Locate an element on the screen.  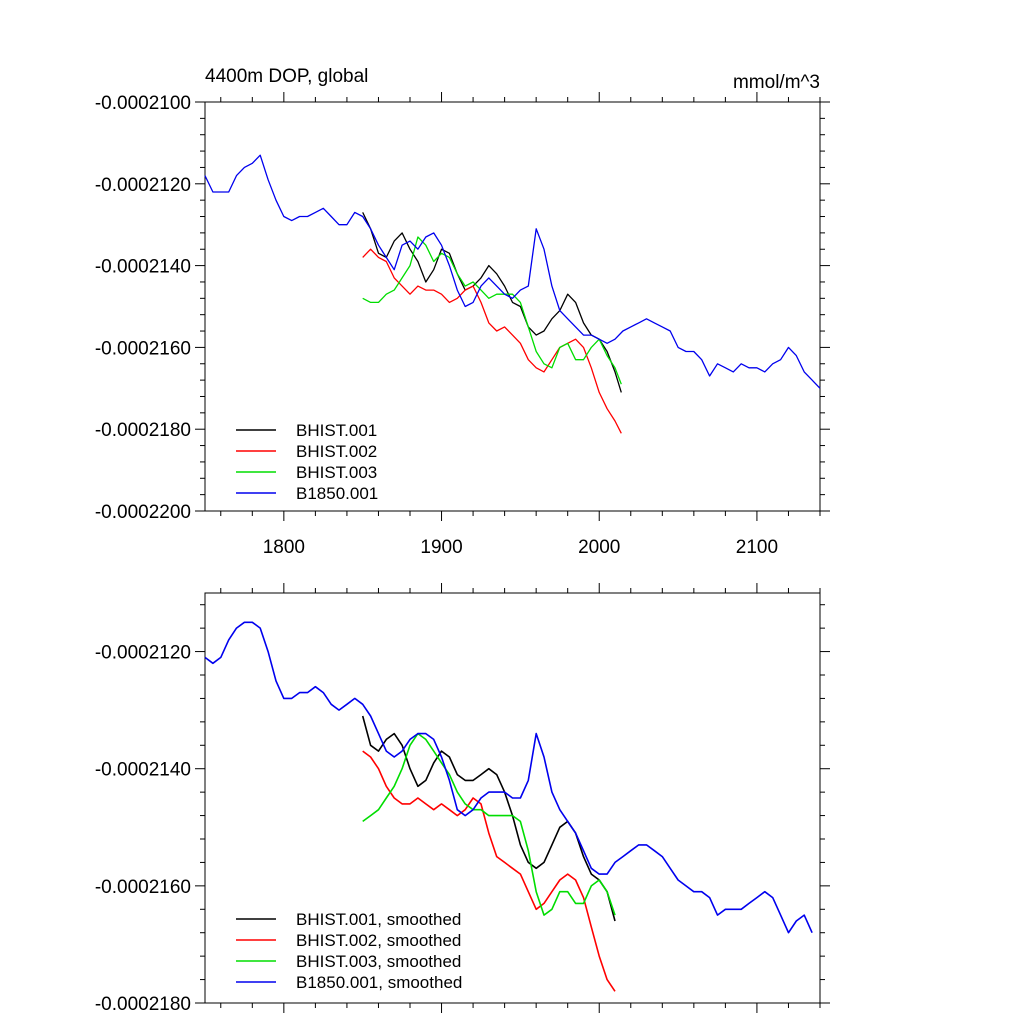
legend-label: B1850.001, smoothed is located at coordinates (379, 982).